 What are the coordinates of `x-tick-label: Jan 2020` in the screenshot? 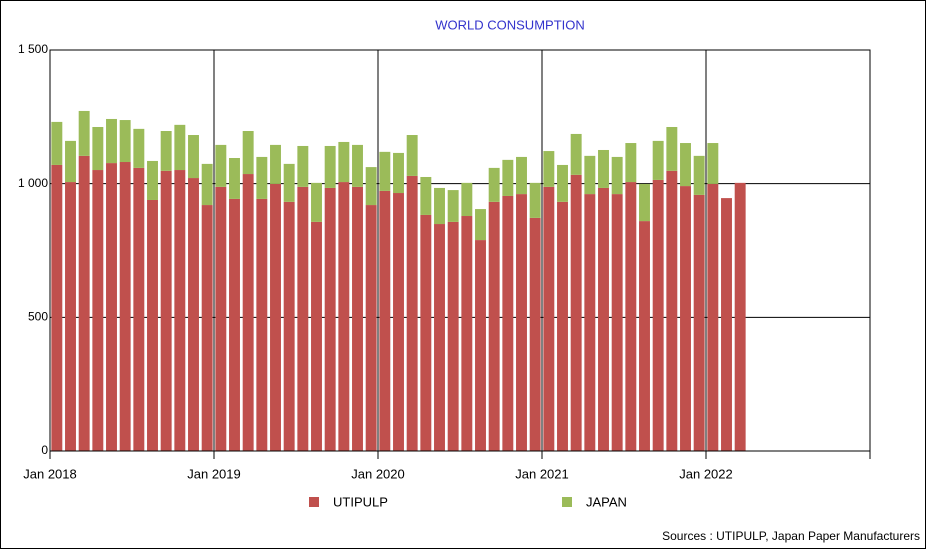 It's located at (378, 473).